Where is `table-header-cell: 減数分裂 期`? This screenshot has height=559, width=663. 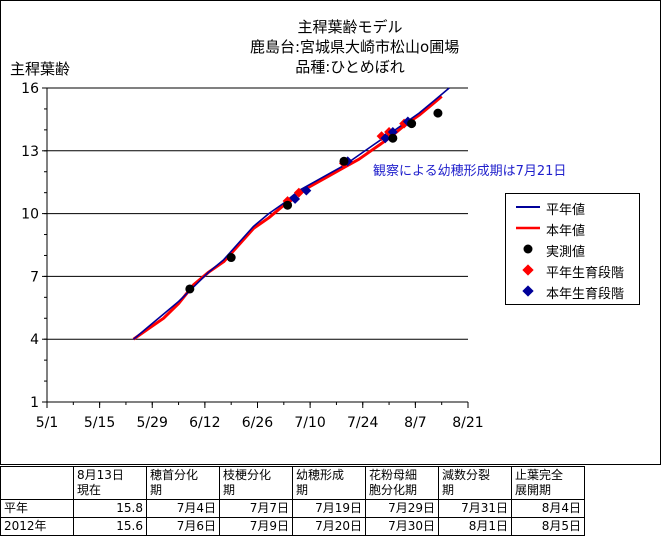 table-header-cell: 減数分裂 期 is located at coordinates (475, 483).